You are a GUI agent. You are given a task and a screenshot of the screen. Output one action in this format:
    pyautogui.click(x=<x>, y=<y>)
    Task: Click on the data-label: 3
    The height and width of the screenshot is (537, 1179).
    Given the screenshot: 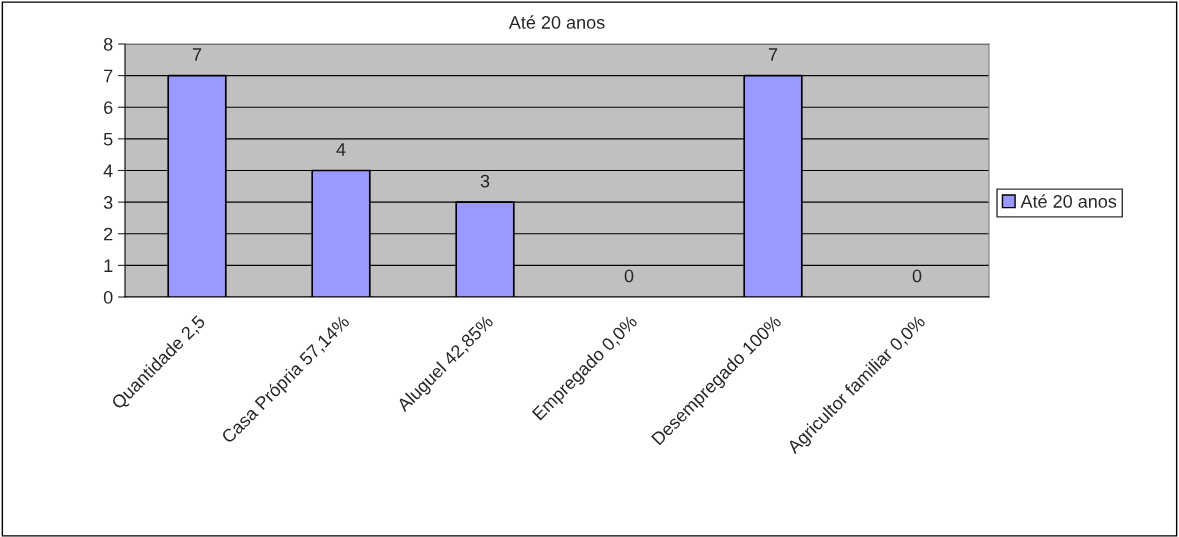 What is the action you would take?
    pyautogui.click(x=485, y=181)
    